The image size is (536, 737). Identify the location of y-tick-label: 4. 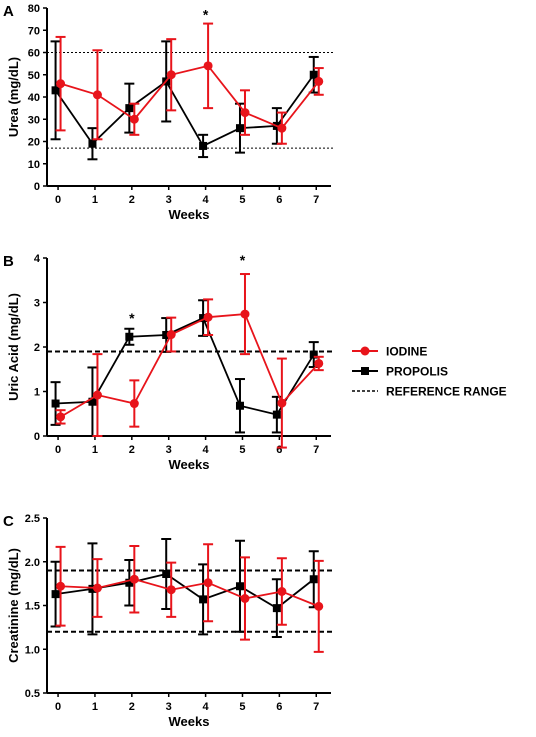
(37, 259).